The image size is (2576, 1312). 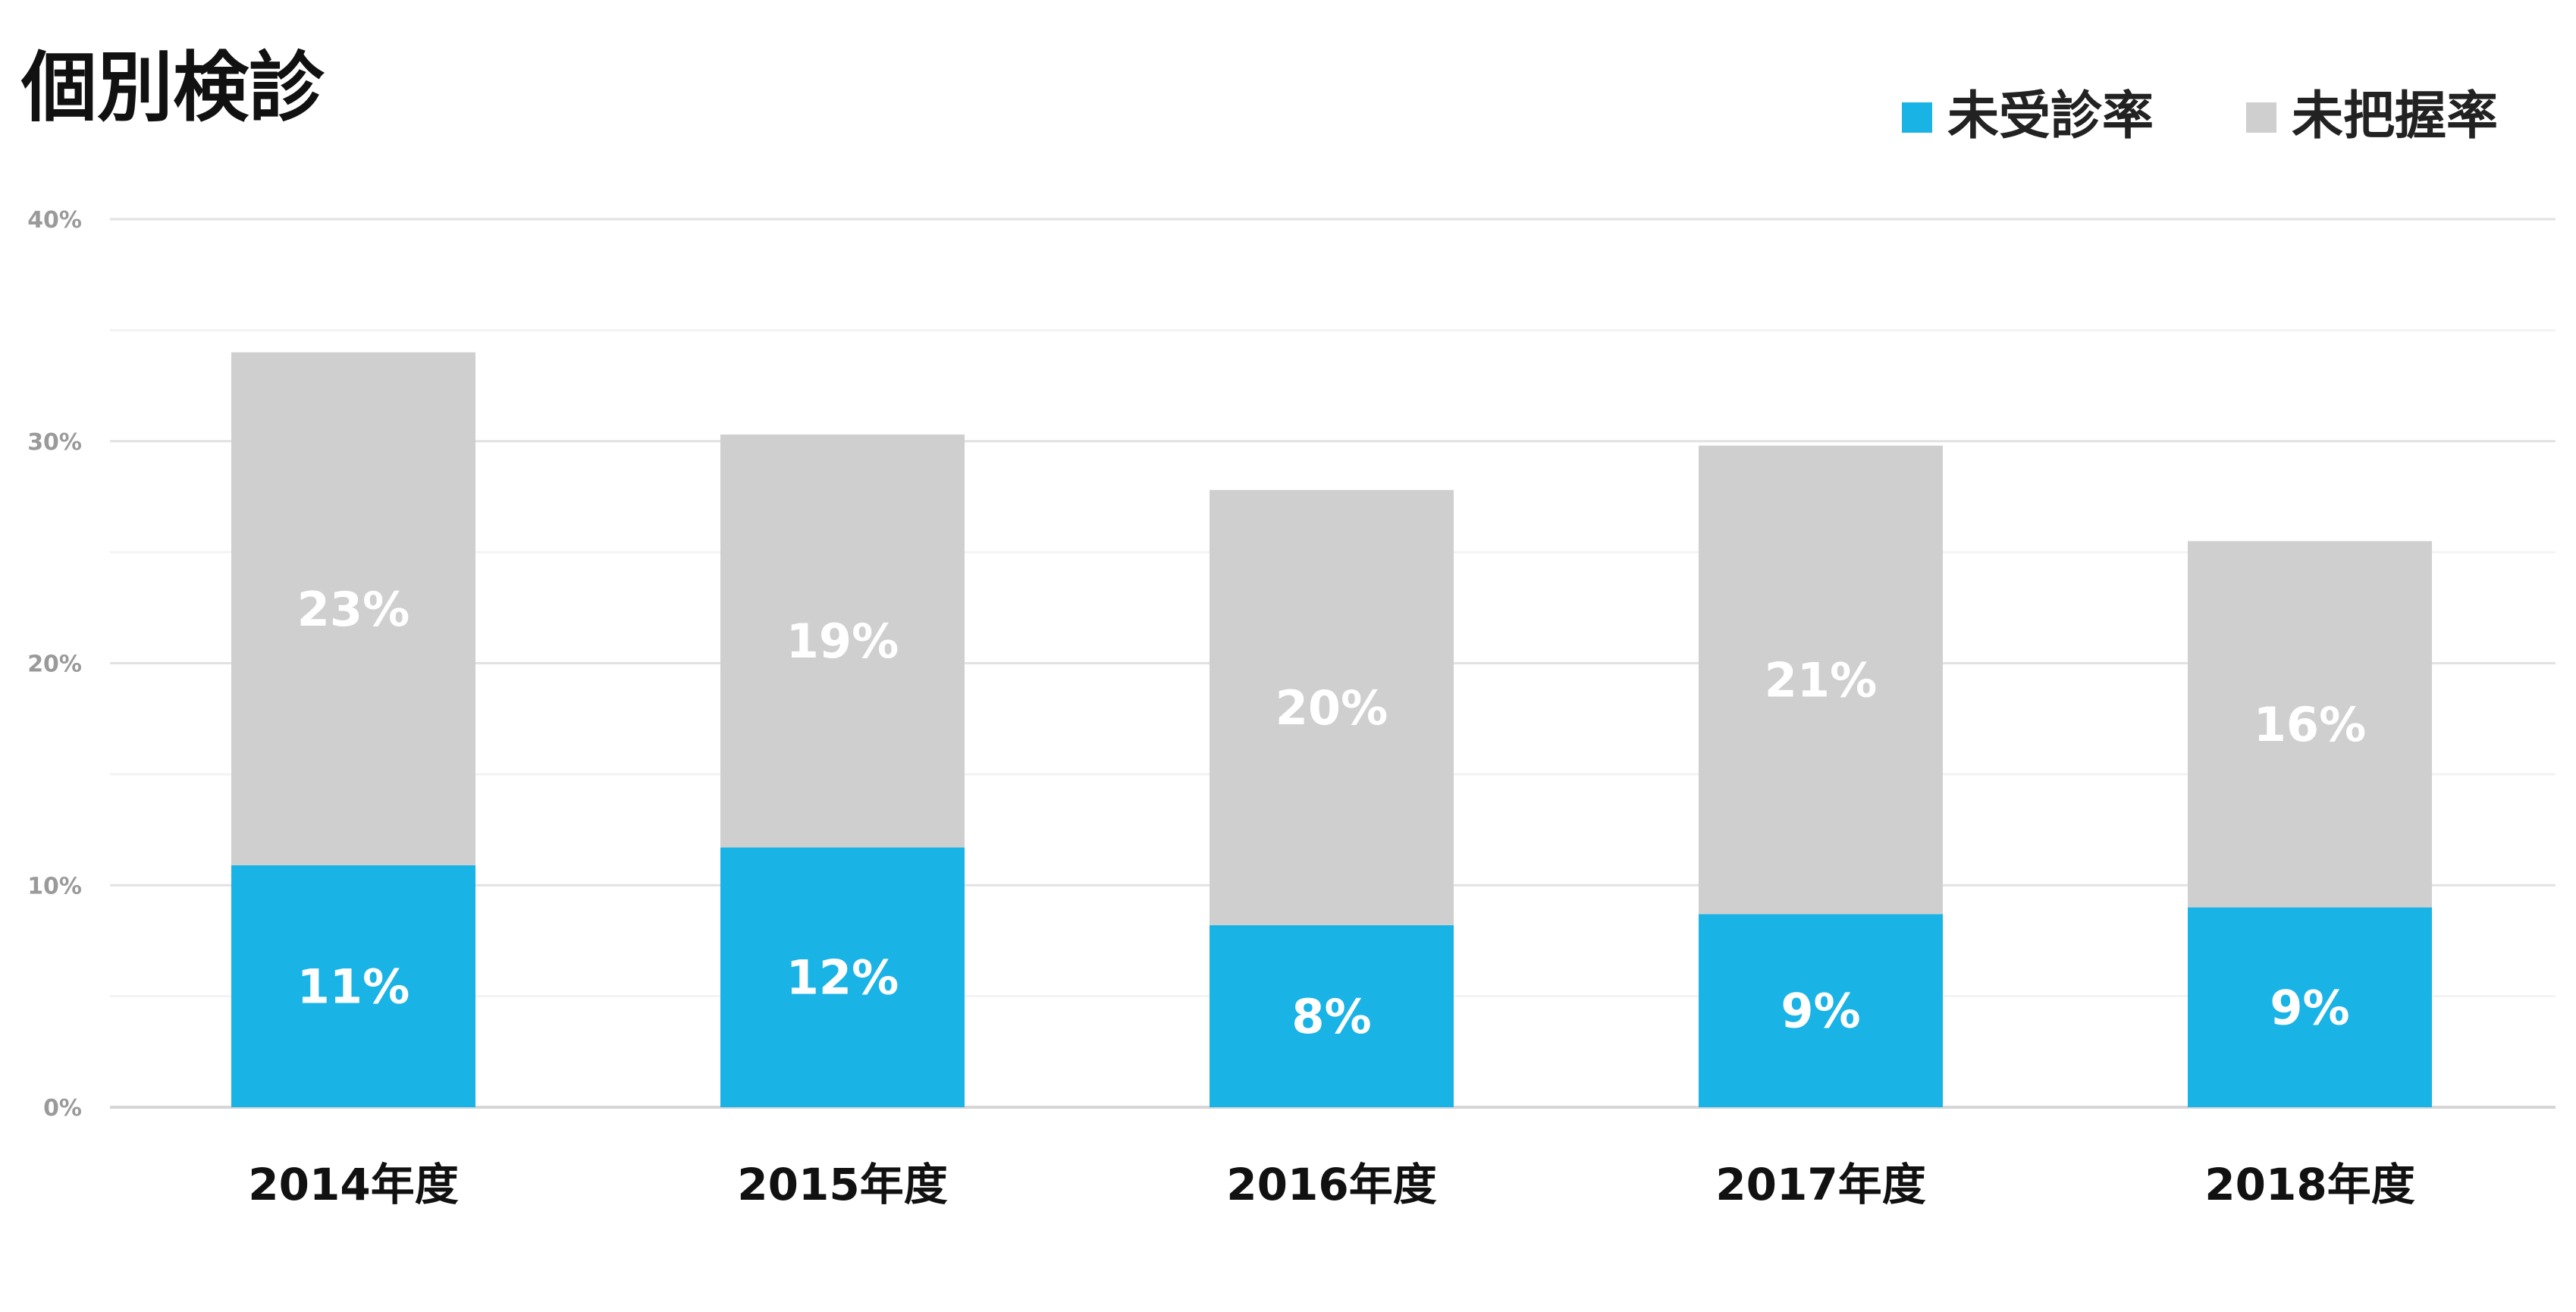 I want to click on y-tick-label: 10%, so click(x=54, y=886).